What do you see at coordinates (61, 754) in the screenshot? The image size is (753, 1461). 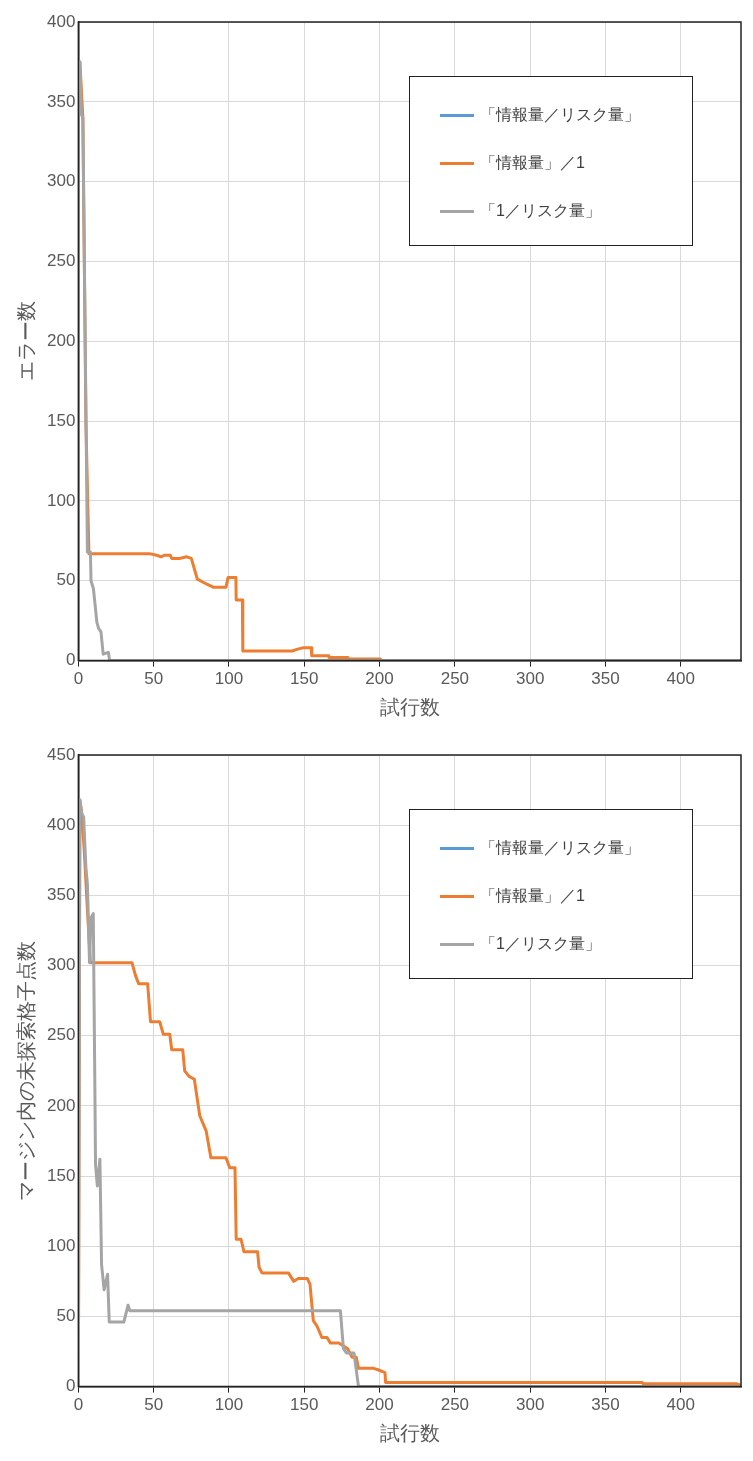 I see `y-tick-label: 450` at bounding box center [61, 754].